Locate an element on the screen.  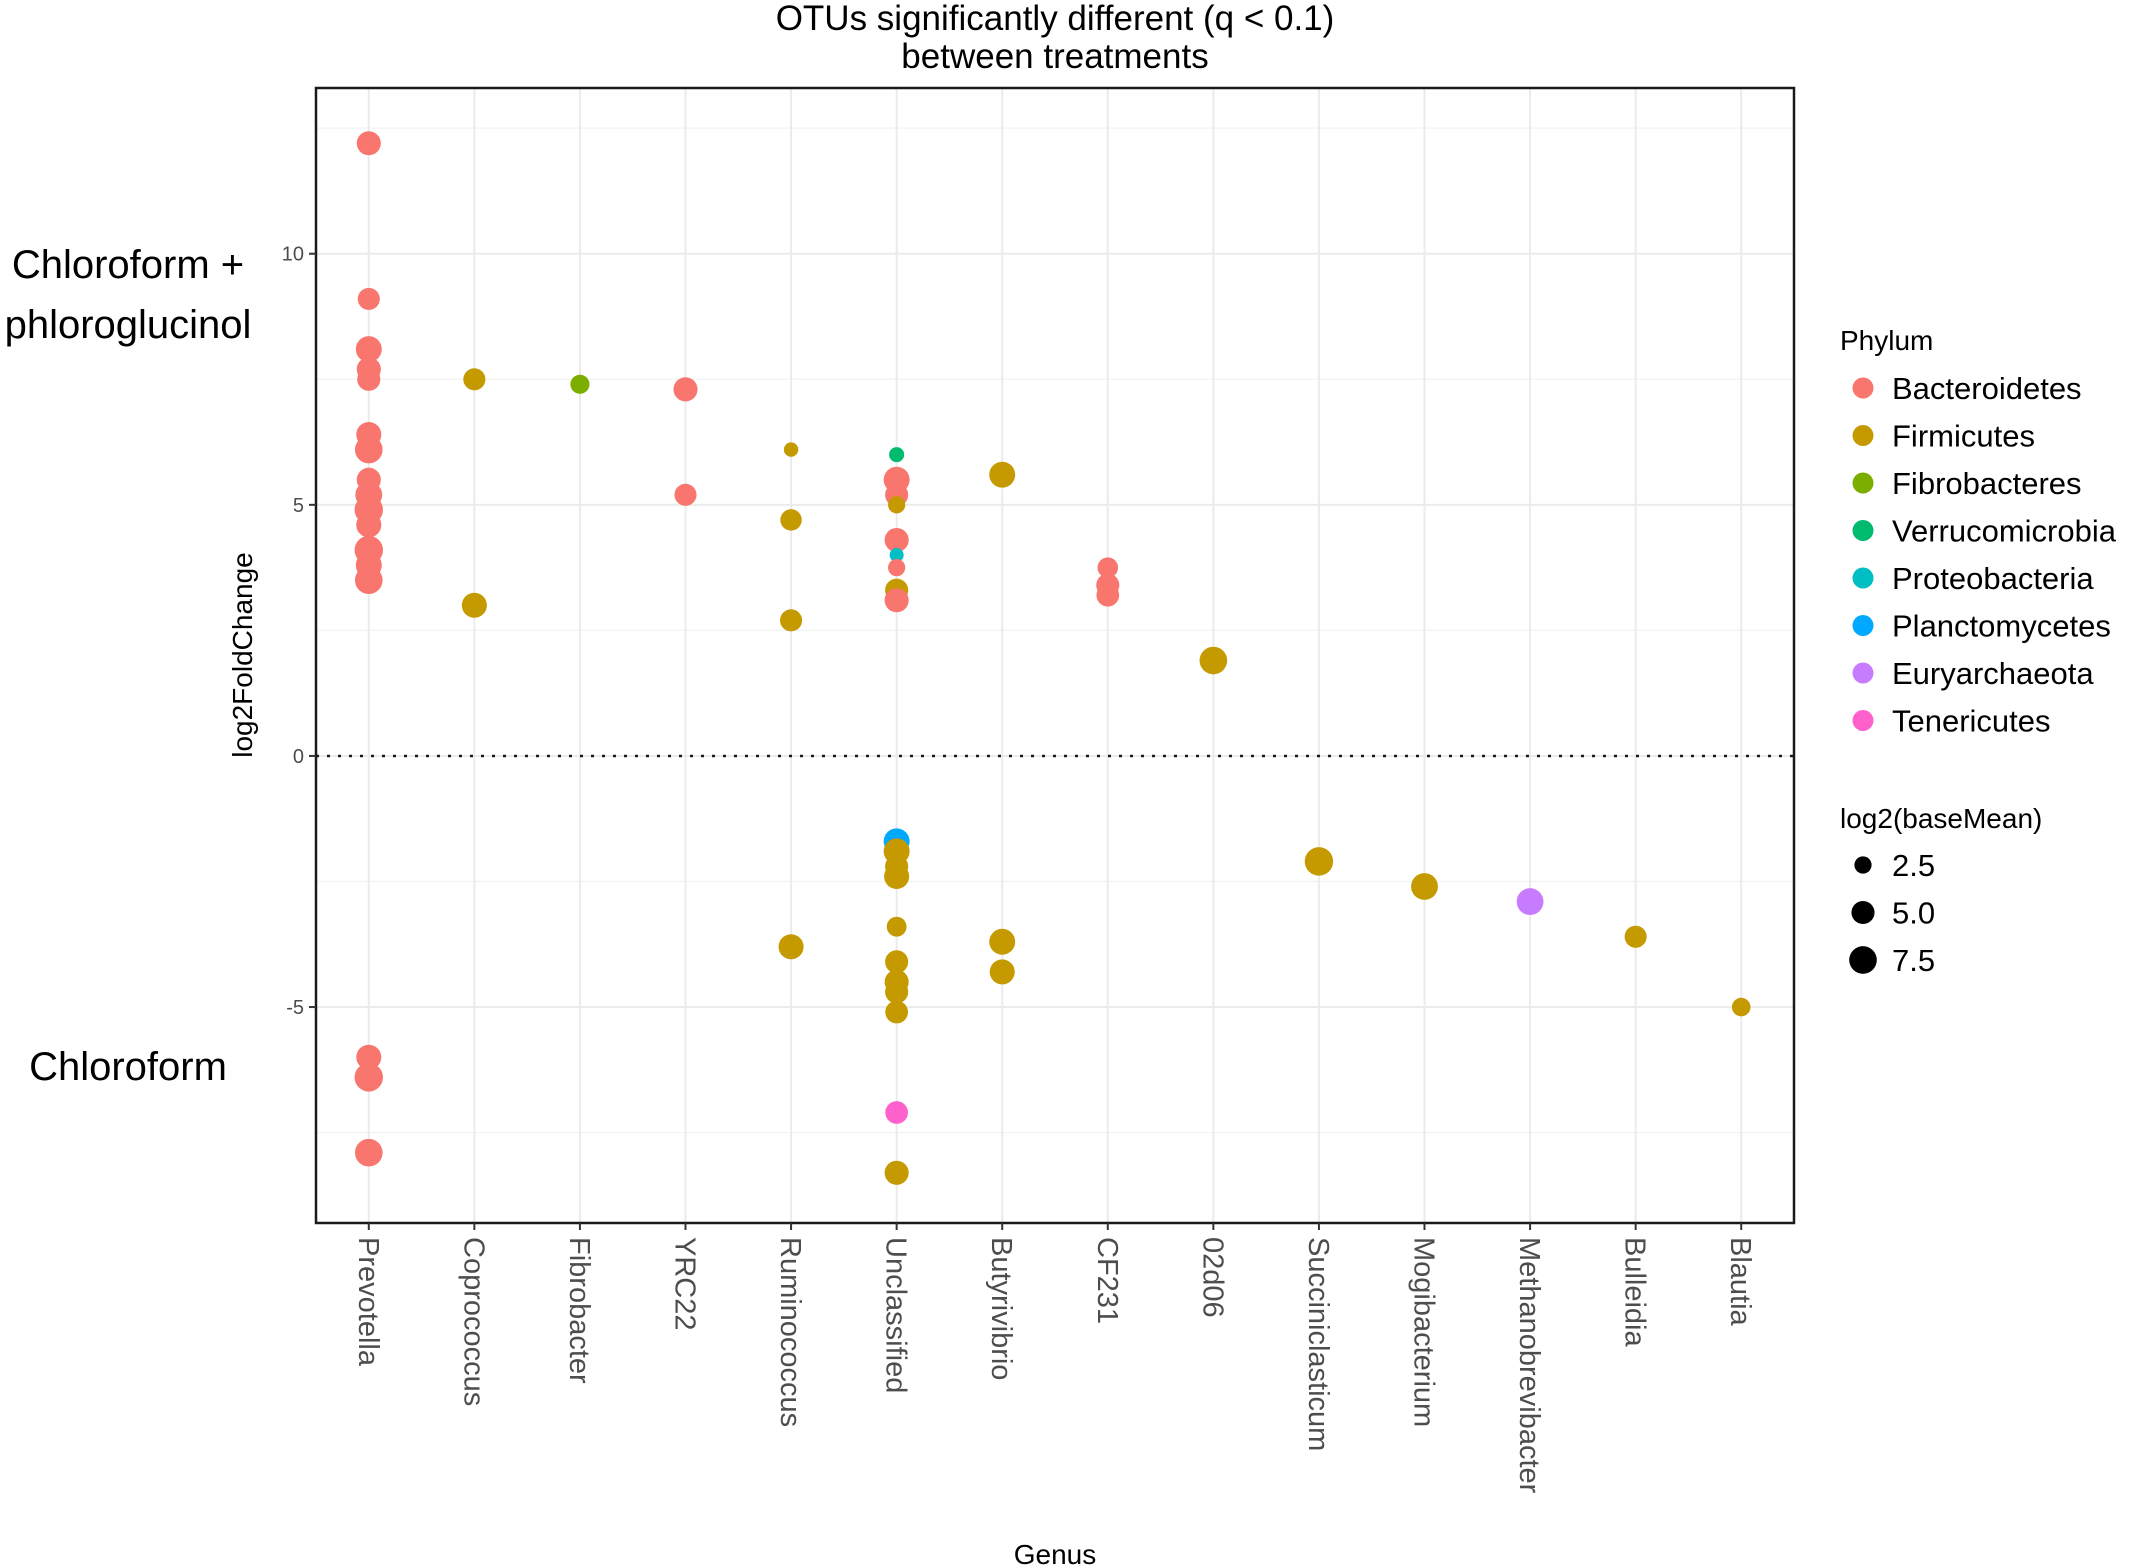
group-label-lower: Chloroform is located at coordinates (128, 1067).